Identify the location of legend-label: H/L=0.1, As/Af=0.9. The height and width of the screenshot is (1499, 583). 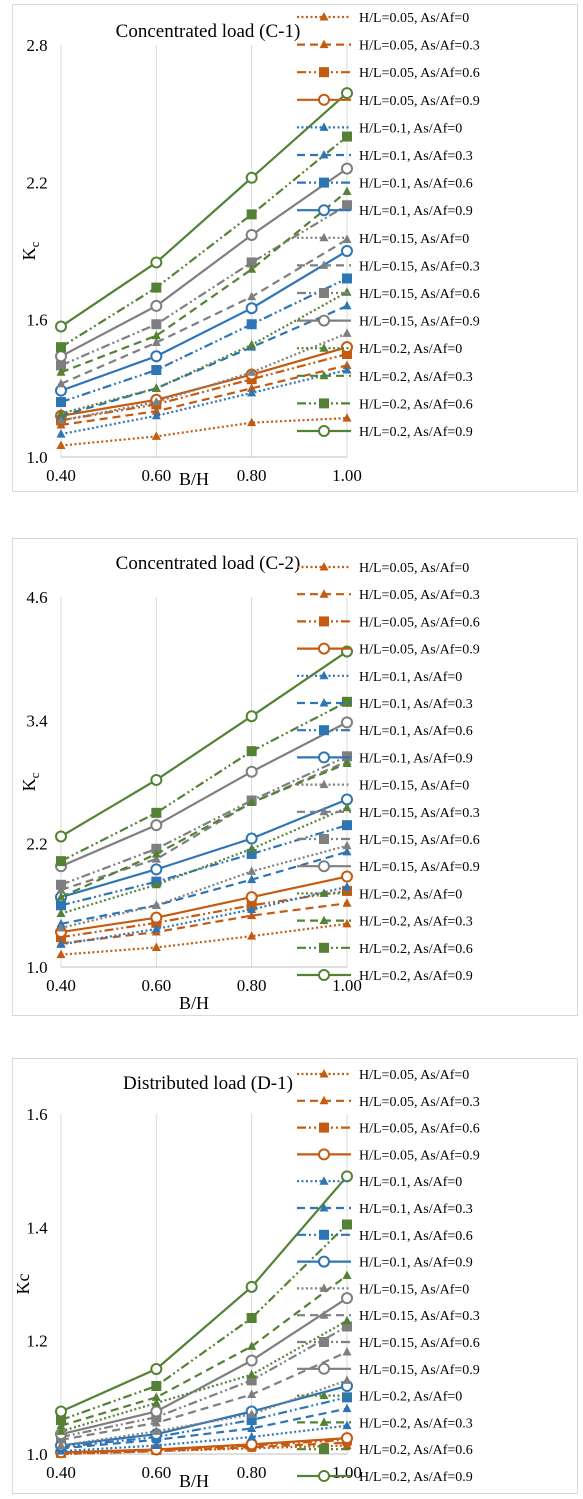
(416, 1263).